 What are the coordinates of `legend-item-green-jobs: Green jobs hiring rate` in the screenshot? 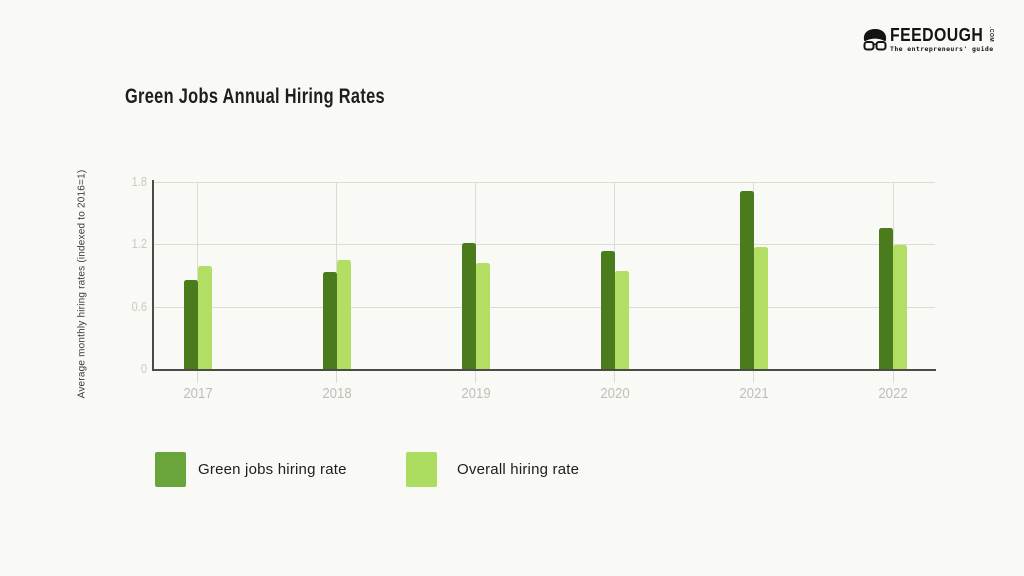 It's located at (251, 469).